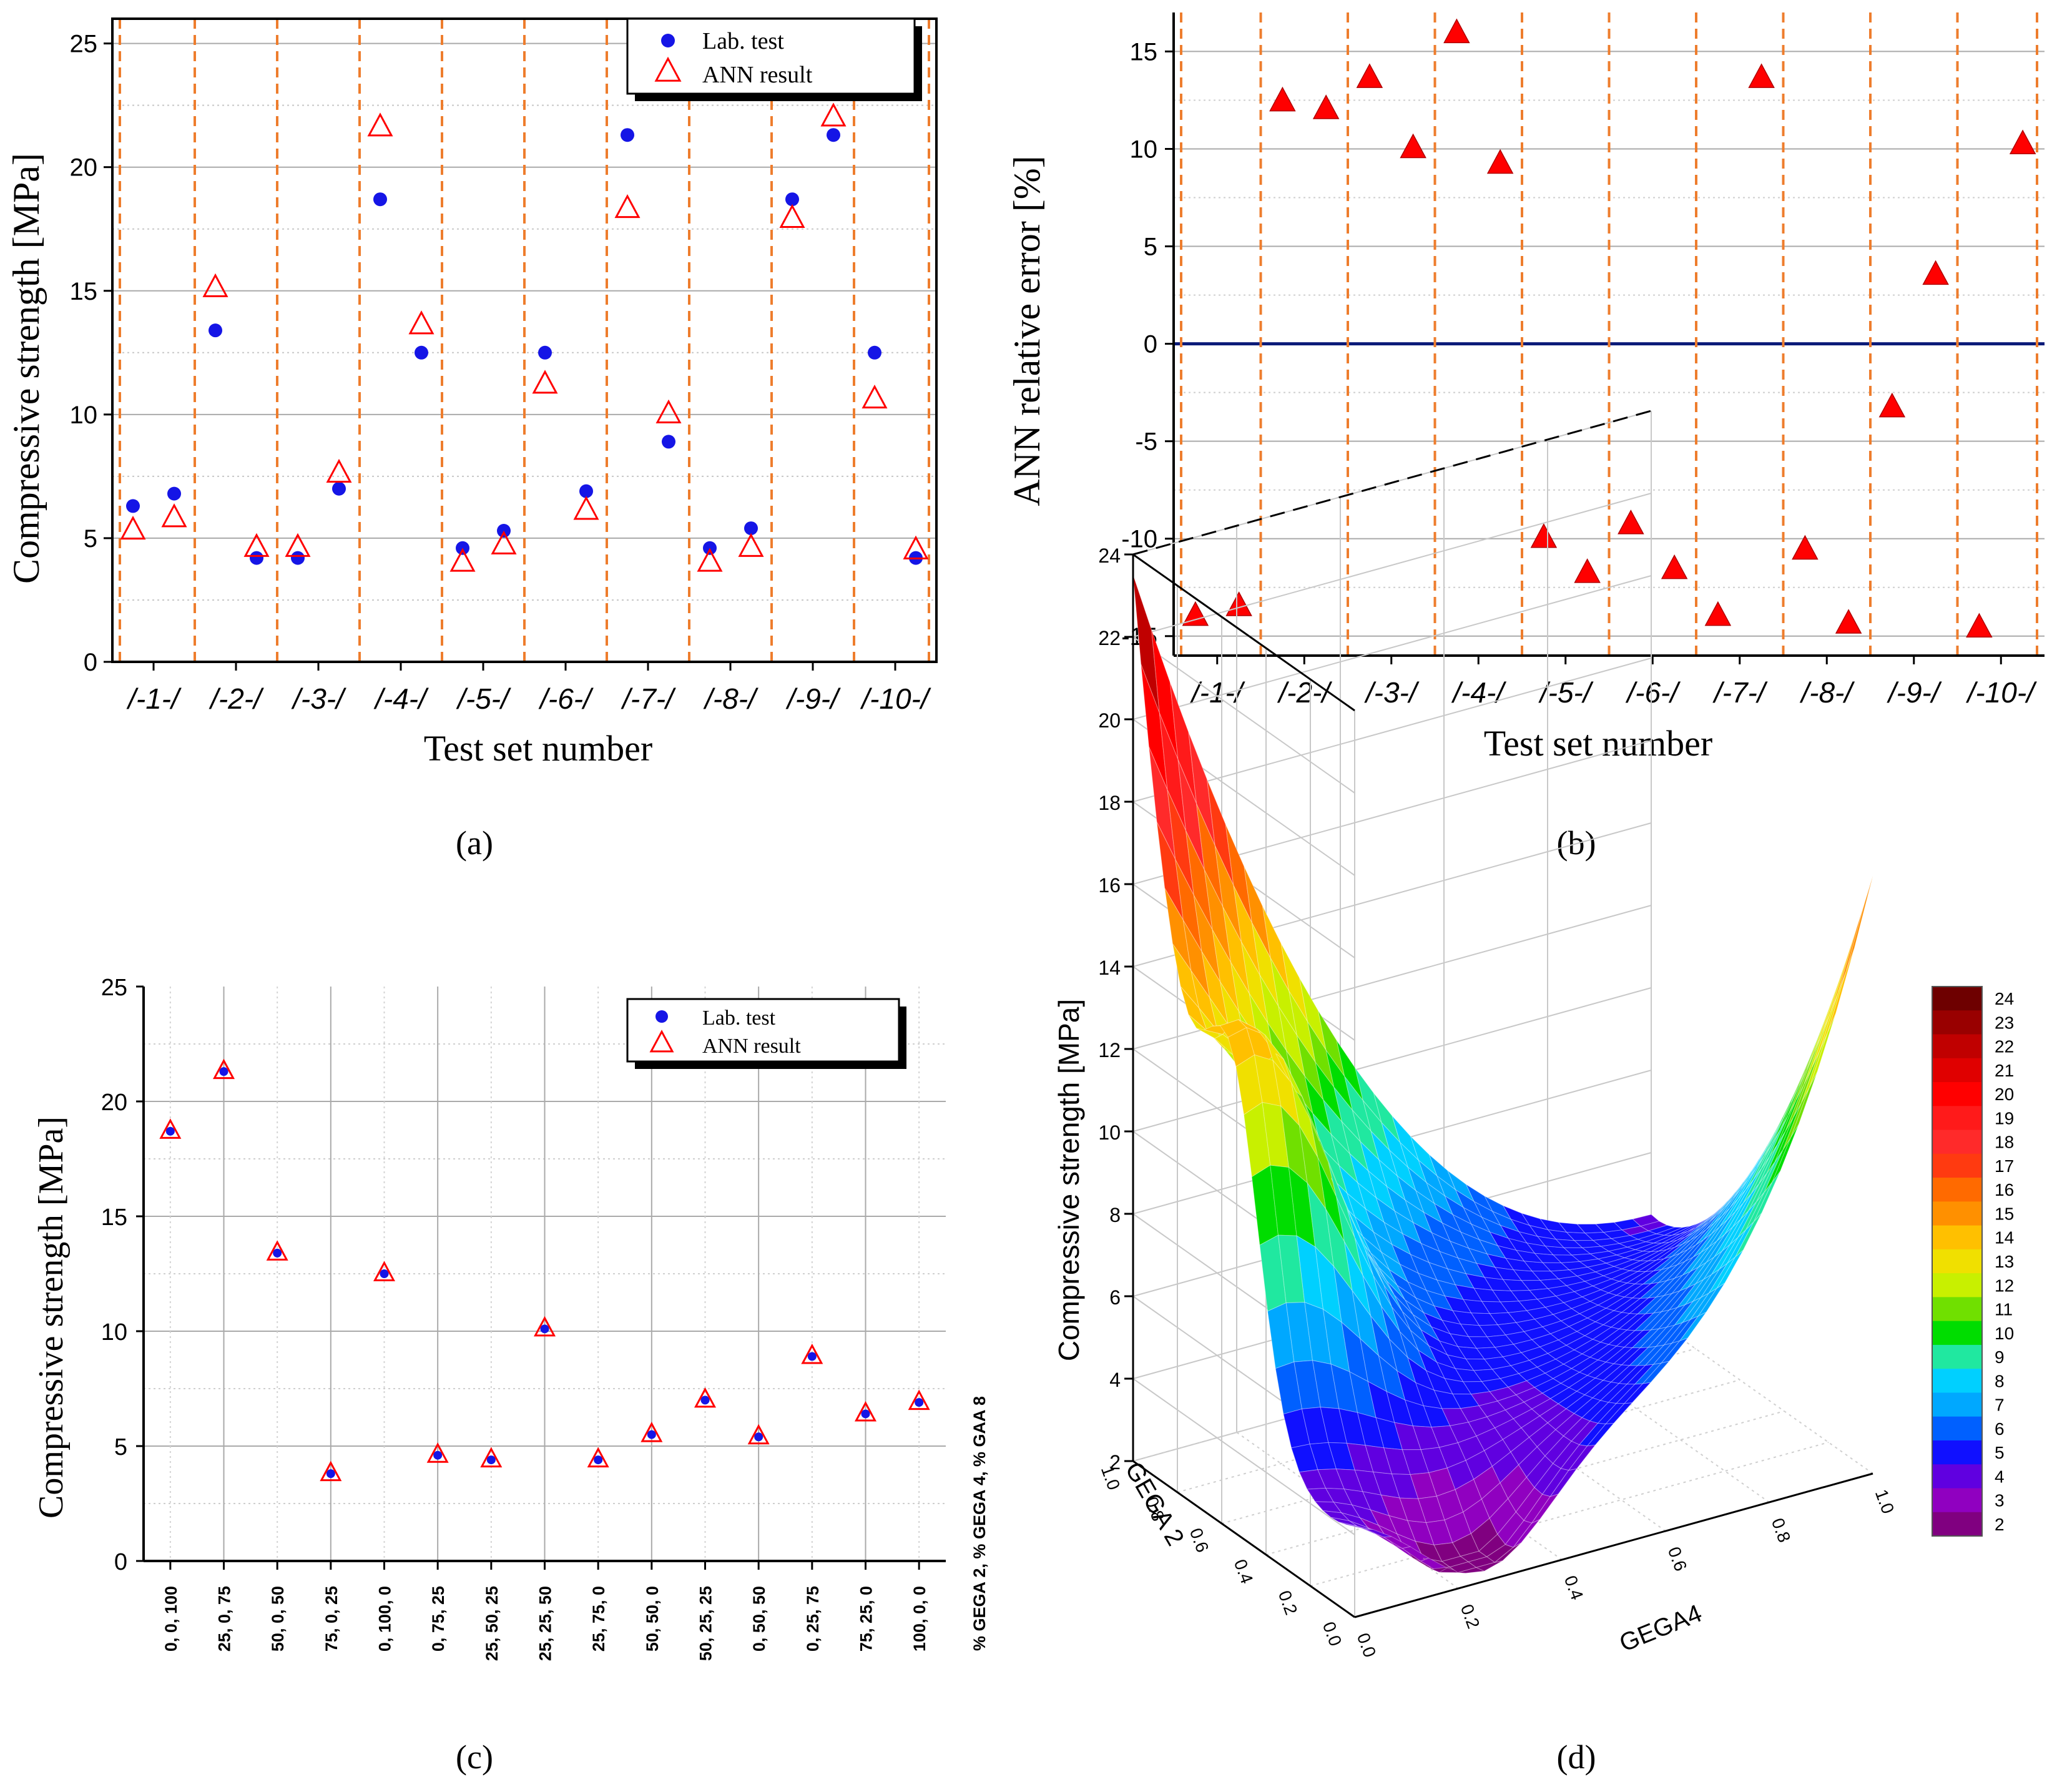  Describe the element at coordinates (598, 1619) in the screenshot. I see `category-label: 25, 75, 0` at that location.